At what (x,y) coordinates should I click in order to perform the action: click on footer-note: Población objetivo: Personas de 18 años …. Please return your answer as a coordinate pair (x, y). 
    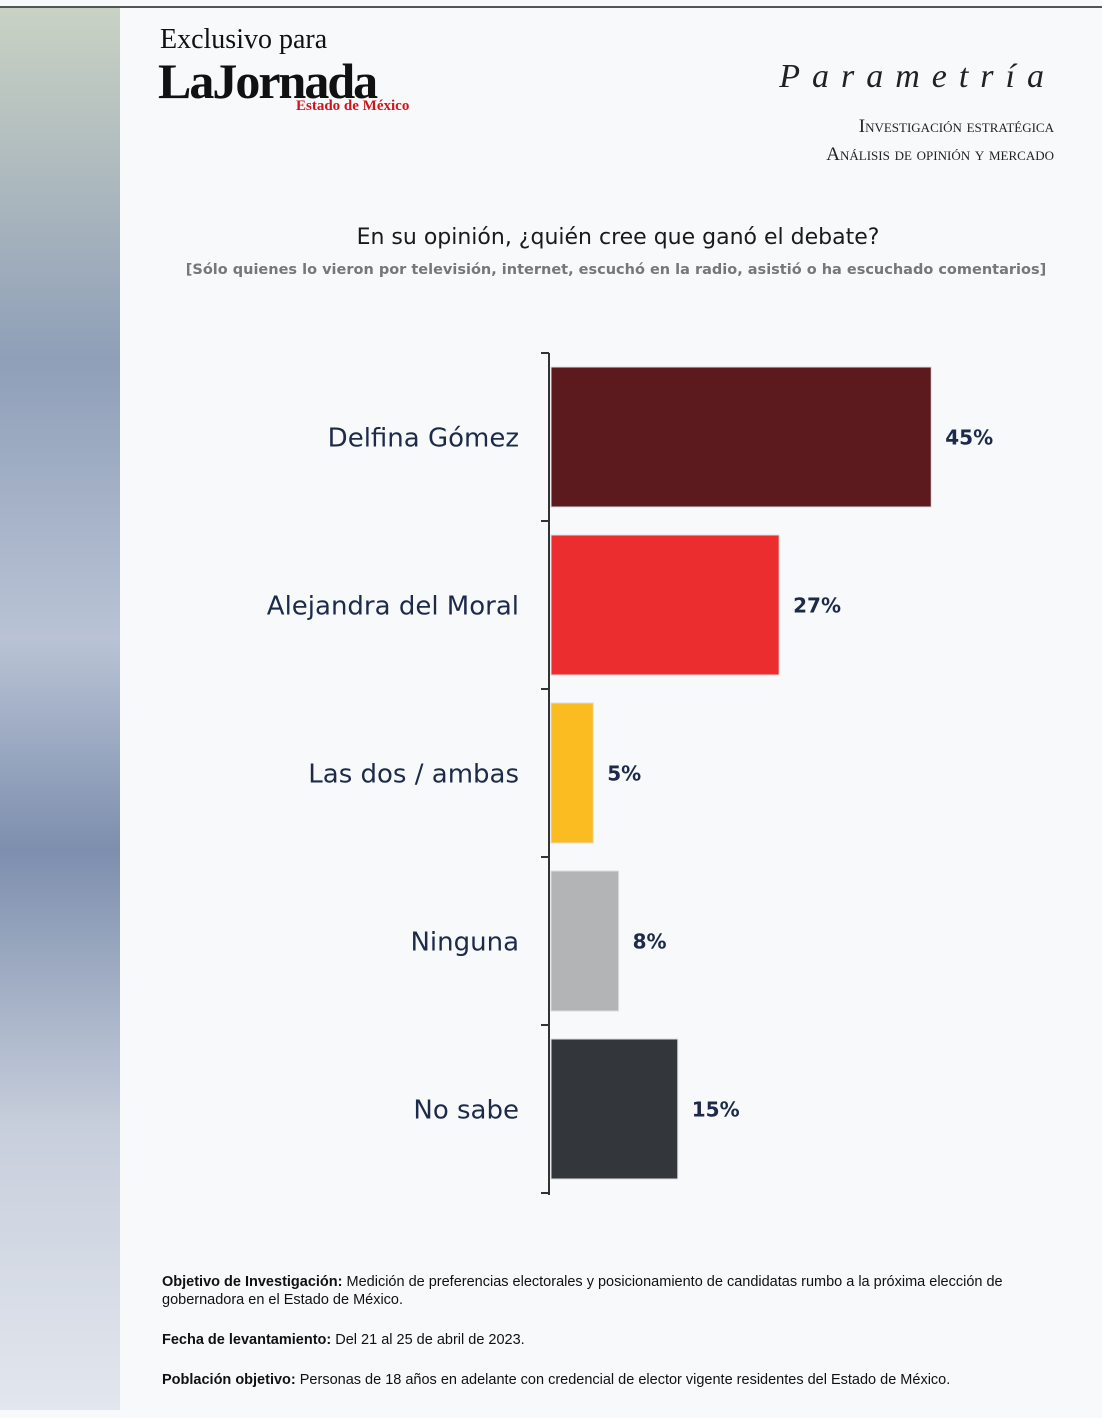
    Looking at the image, I should click on (622, 1380).